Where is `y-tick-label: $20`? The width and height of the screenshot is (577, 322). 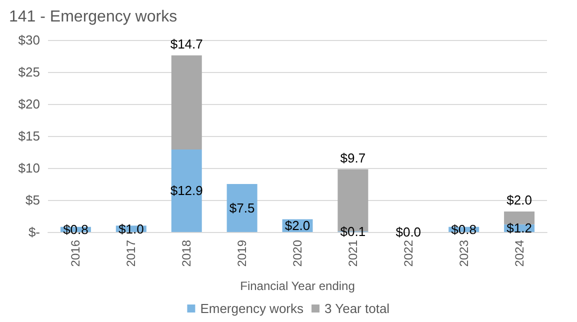
y-tick-label: $20 is located at coordinates (29, 104).